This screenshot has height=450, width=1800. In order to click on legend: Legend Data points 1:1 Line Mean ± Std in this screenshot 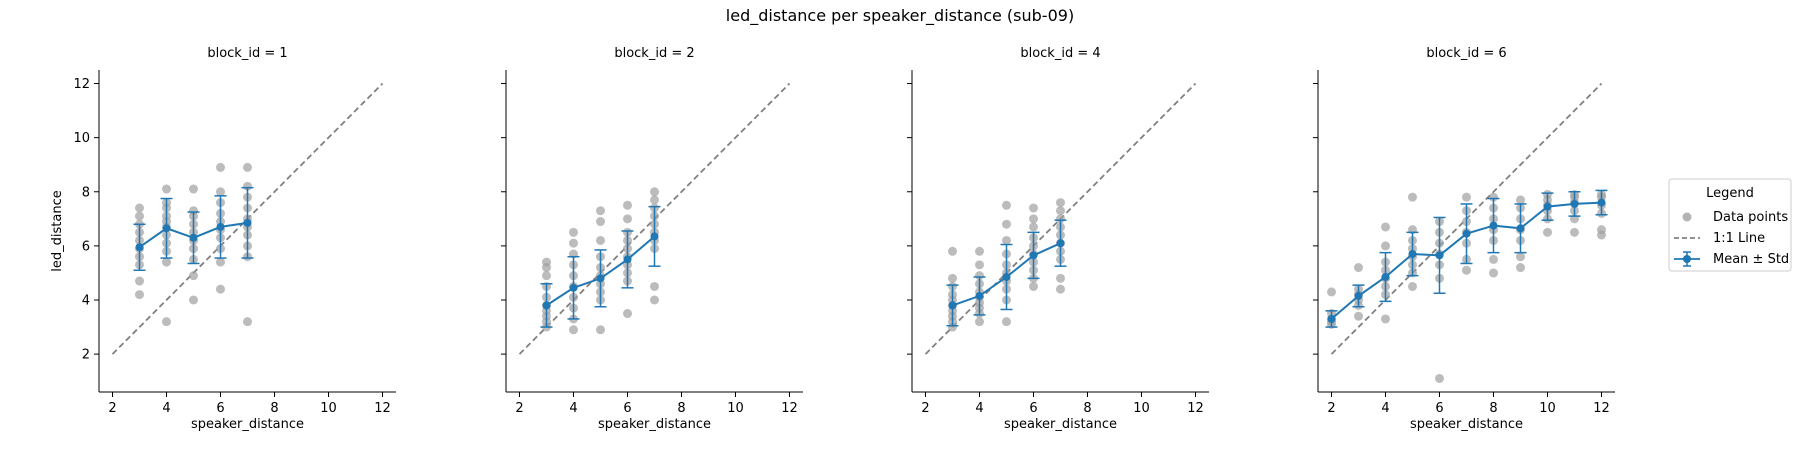, I will do `click(1730, 225)`.